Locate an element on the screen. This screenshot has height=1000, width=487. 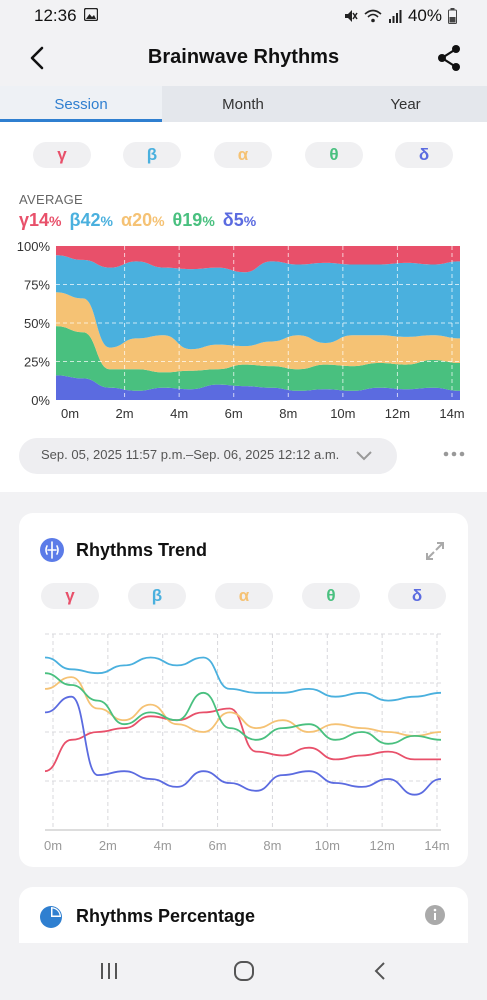
rhythms-trend-title: Rhythms Trend is located at coordinates (142, 550).